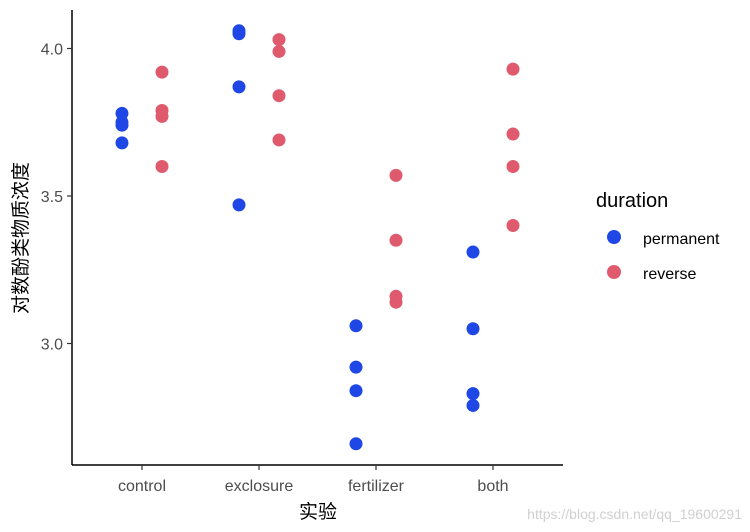 This screenshot has width=750, height=532. Describe the element at coordinates (318, 512) in the screenshot. I see `x-axis-title: 实验` at that location.